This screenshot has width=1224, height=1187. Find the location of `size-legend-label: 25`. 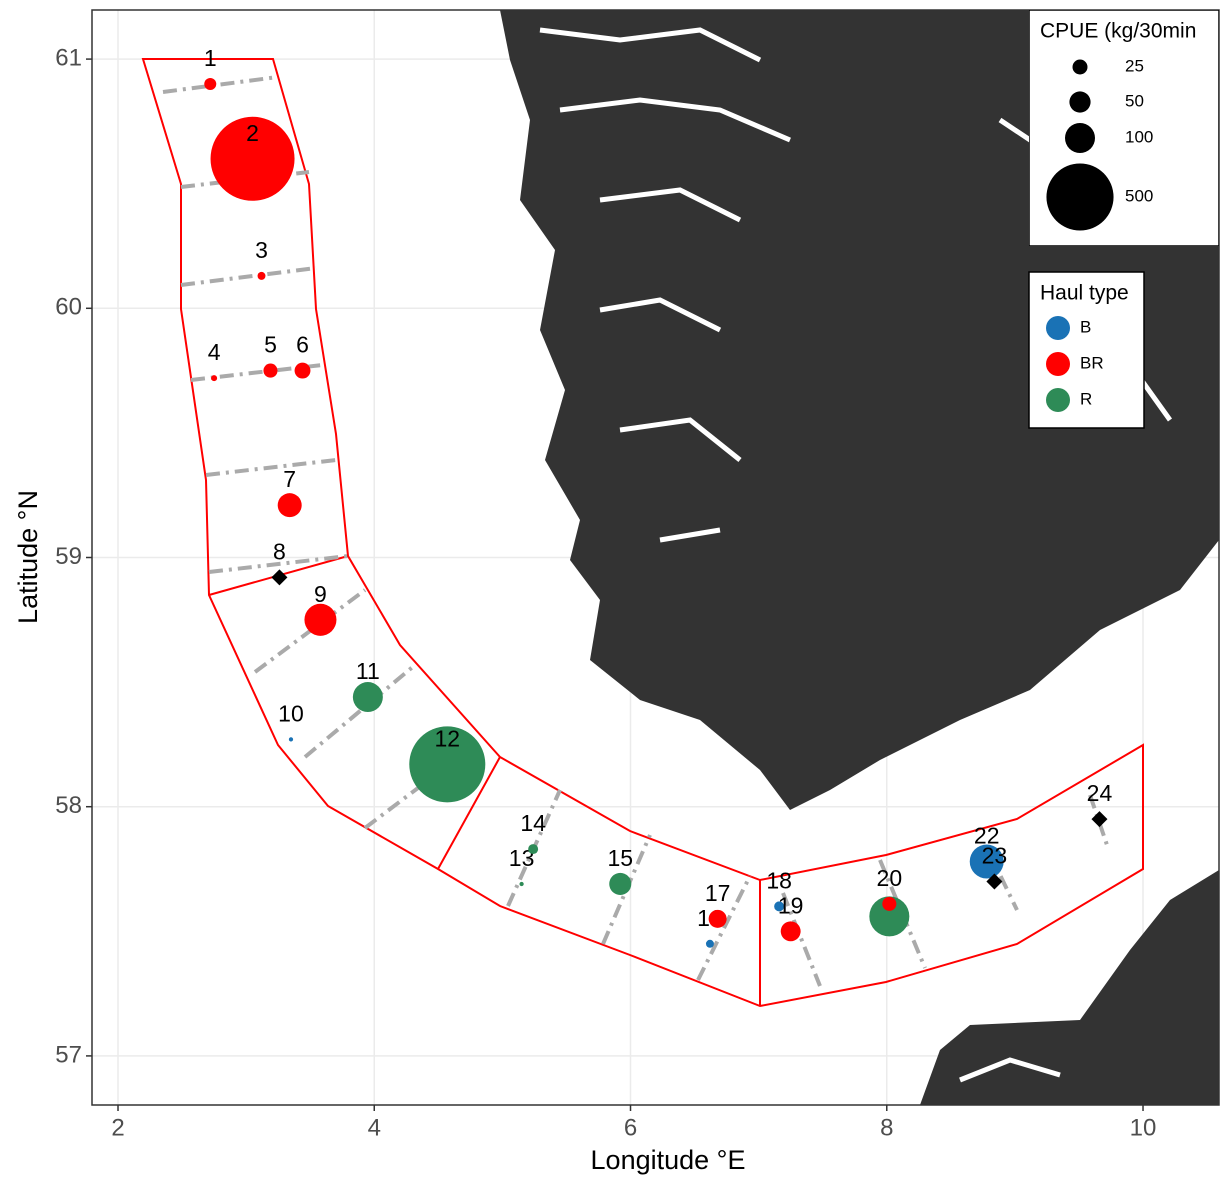

size-legend-label: 25 is located at coordinates (1134, 65).